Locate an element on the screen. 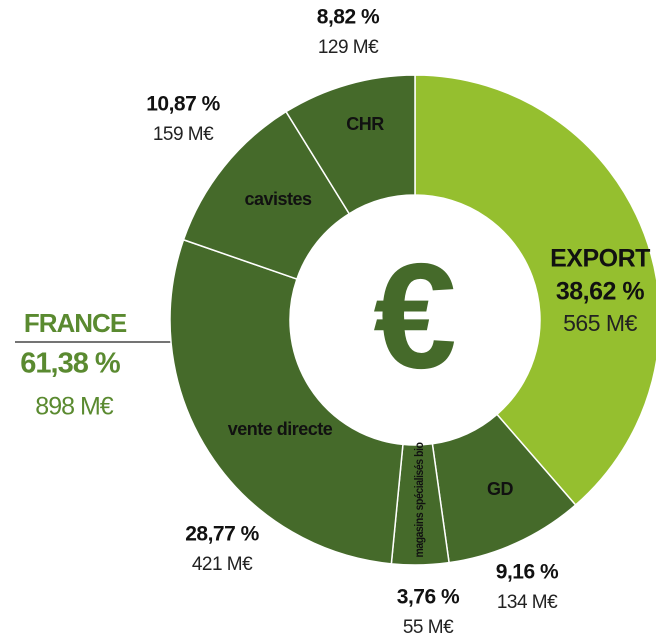 The width and height of the screenshot is (656, 640). amount-label: 55 M€ is located at coordinates (428, 627).